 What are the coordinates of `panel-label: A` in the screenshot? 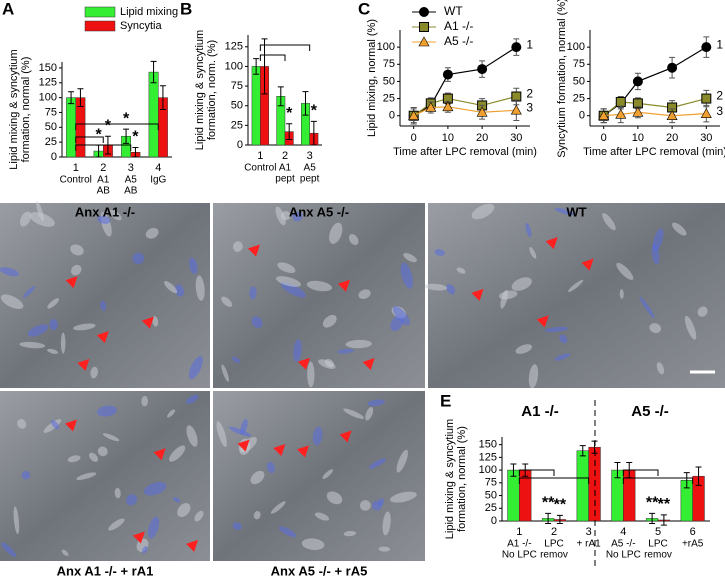 It's located at (8, 9).